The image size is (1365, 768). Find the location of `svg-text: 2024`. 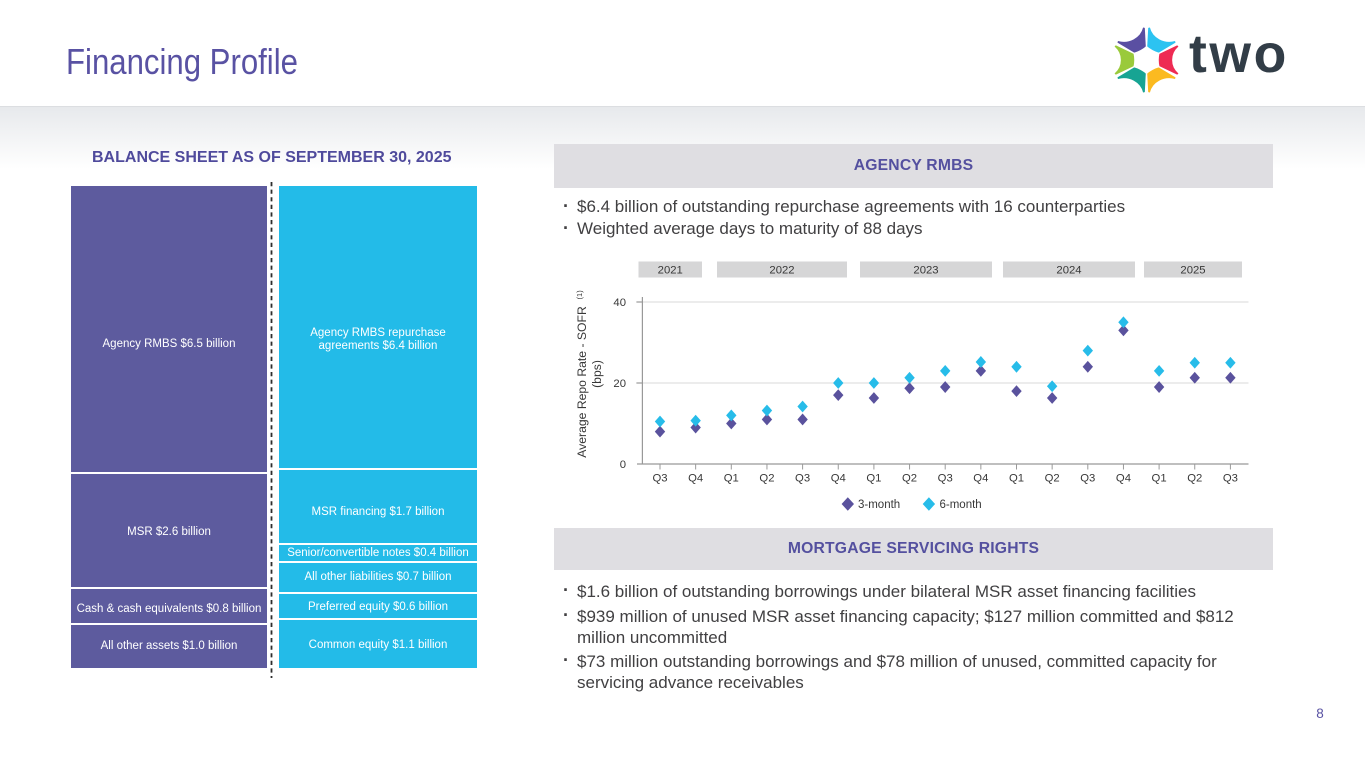

svg-text: 2024 is located at coordinates (1068, 271).